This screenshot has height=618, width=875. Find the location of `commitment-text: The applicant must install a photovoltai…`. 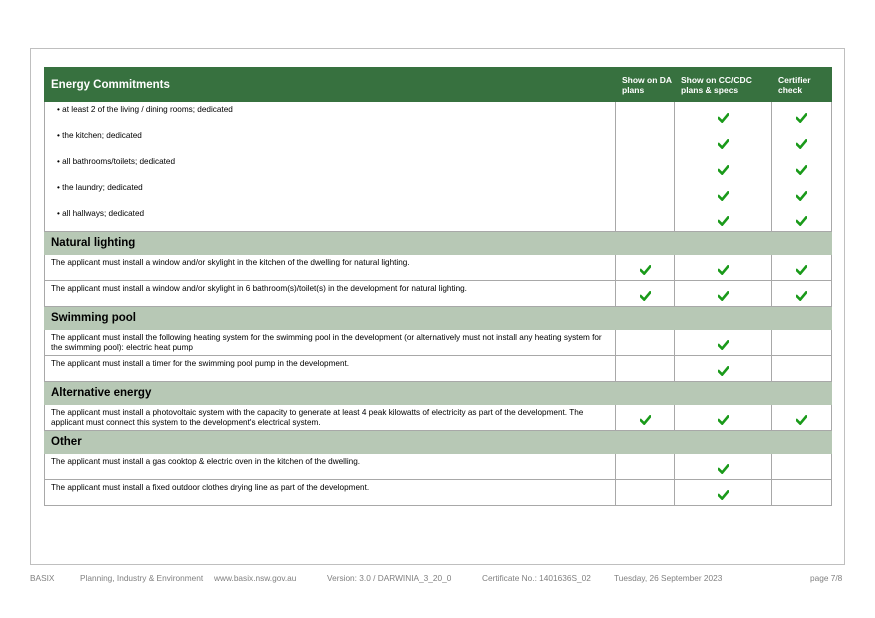

commitment-text: The applicant must install a photovoltai… is located at coordinates (330, 417).